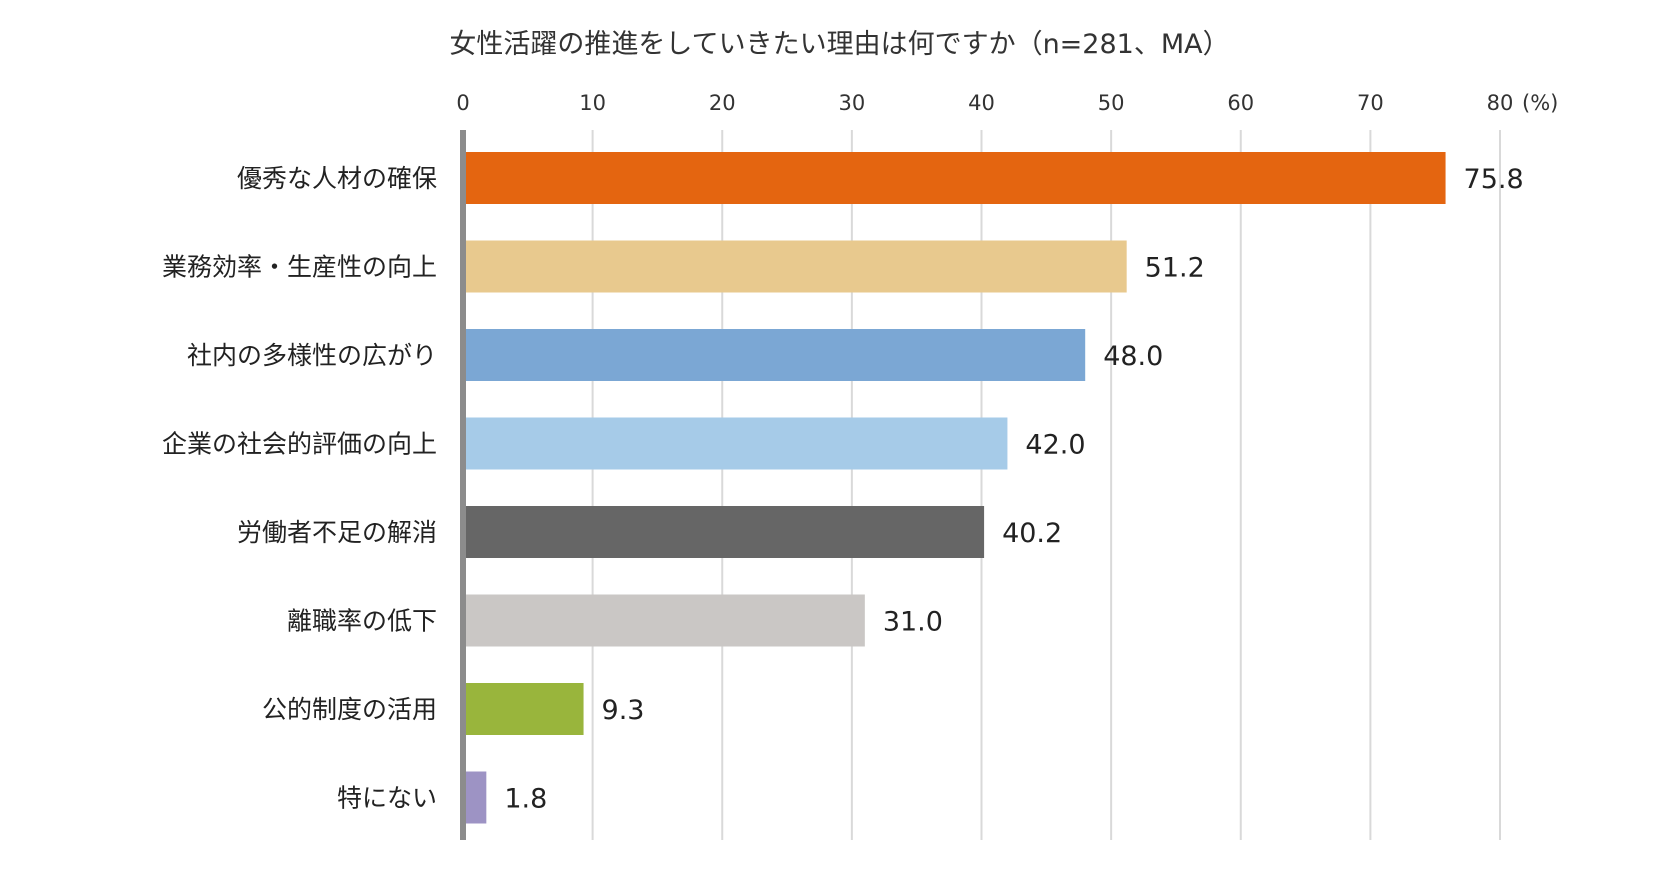 This screenshot has height=871, width=1679. Describe the element at coordinates (1240, 103) in the screenshot. I see `x-tick-label: 60` at that location.